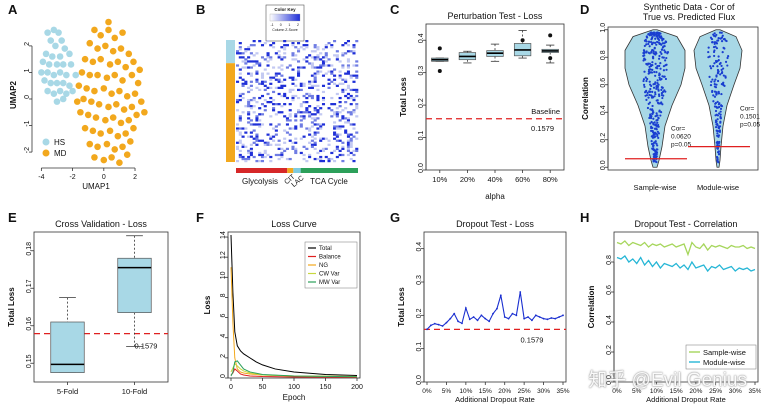 This screenshot has width=761, height=410. What do you see at coordinates (46, 142) in the screenshot?
I see `a-legend-swatch` at bounding box center [46, 142].